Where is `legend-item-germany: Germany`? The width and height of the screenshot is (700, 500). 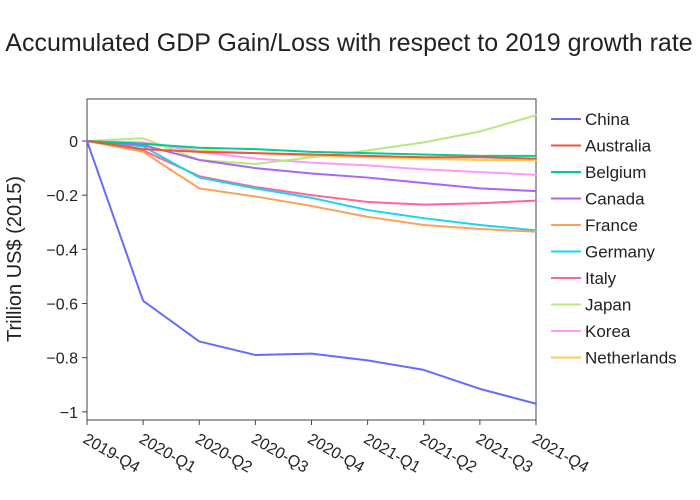 legend-item-germany: Germany is located at coordinates (603, 252).